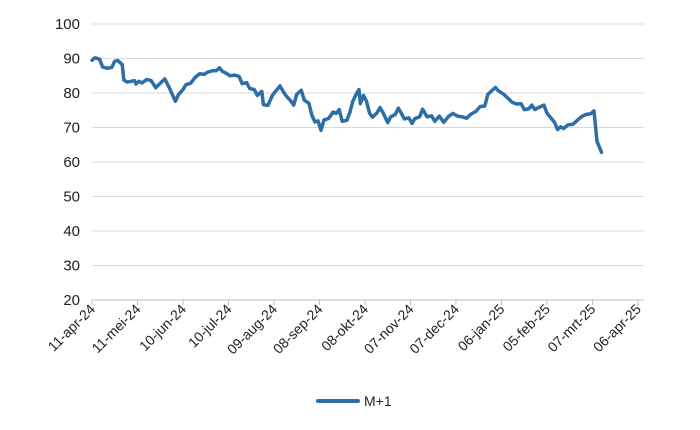  What do you see at coordinates (71, 300) in the screenshot?
I see `y-tick-label: 20` at bounding box center [71, 300].